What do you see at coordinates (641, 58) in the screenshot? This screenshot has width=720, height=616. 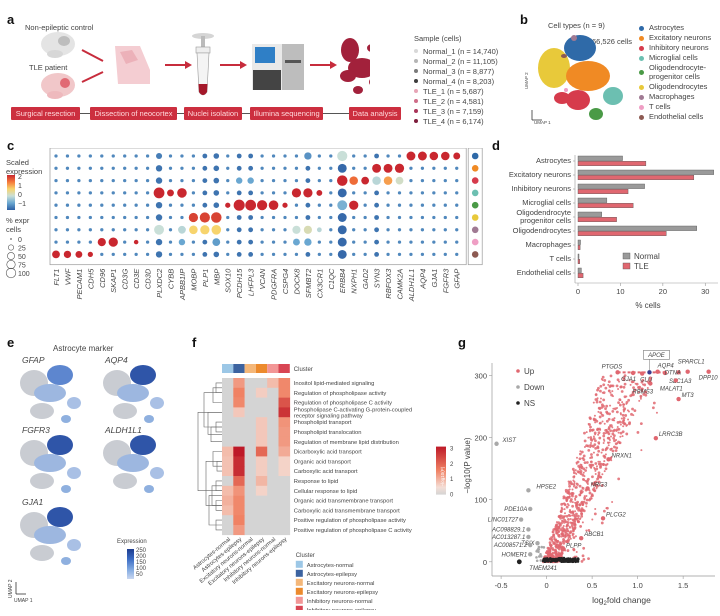 I see `legend-dot-icon` at bounding box center [641, 58].